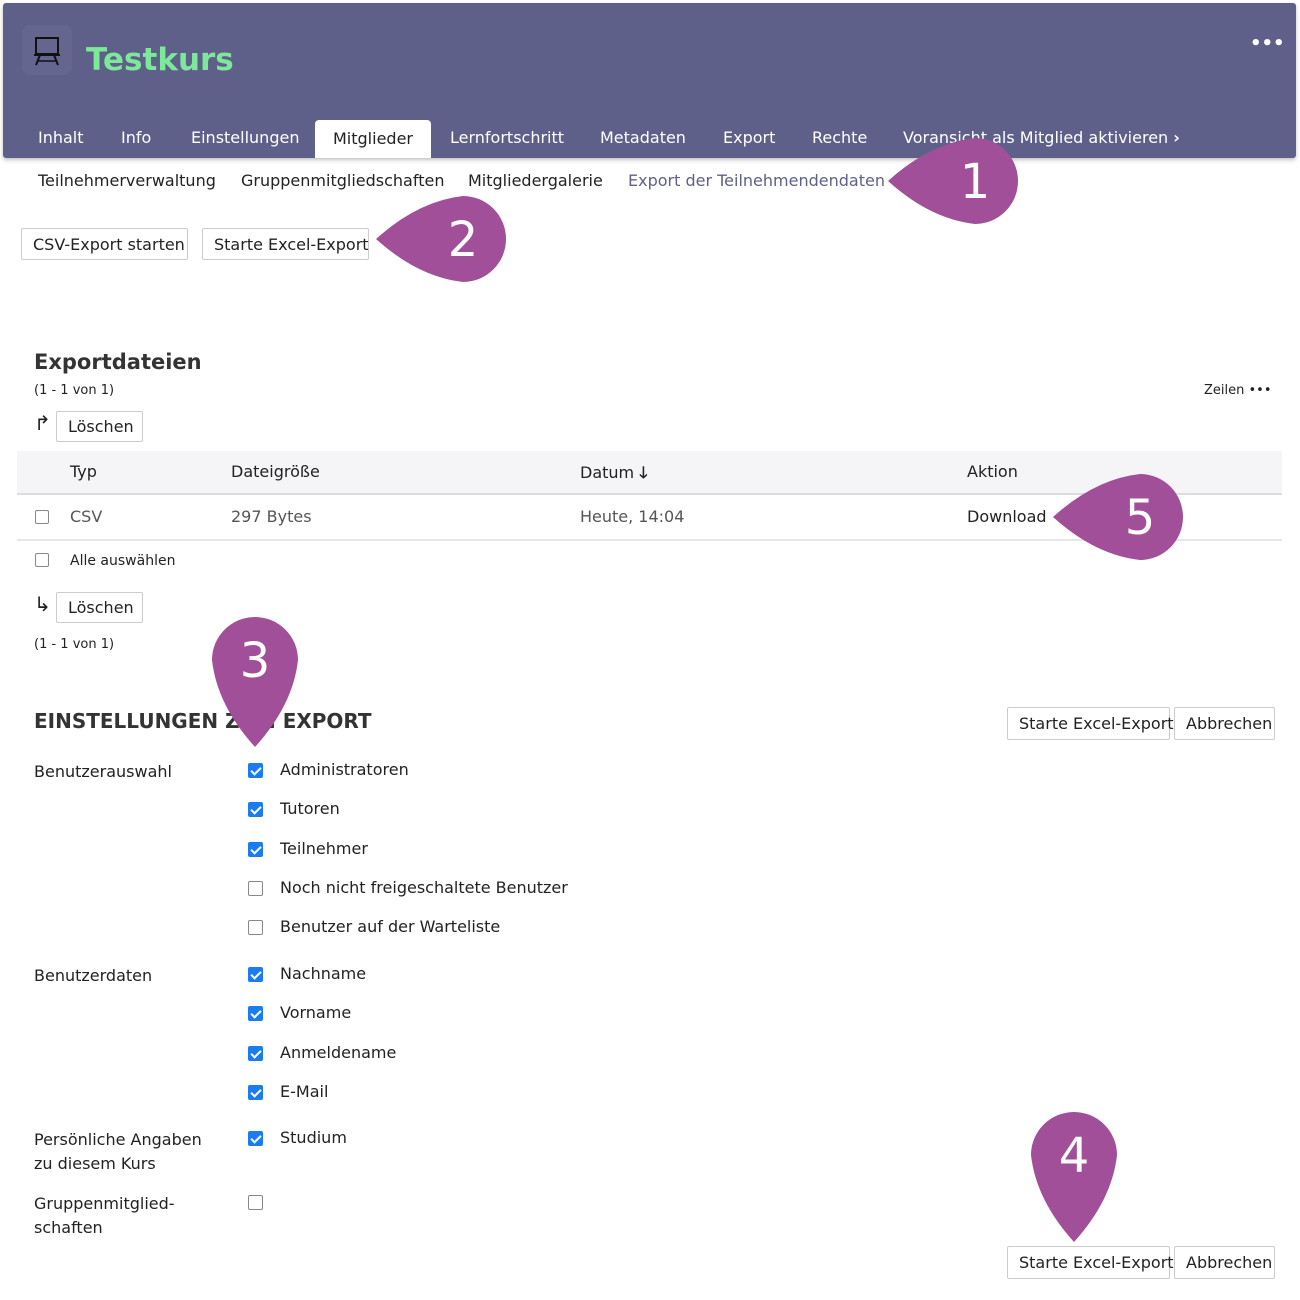  What do you see at coordinates (1267, 43) in the screenshot?
I see `more-actions-icon: •••` at bounding box center [1267, 43].